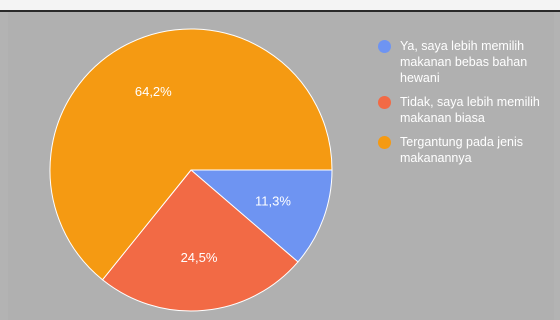 The height and width of the screenshot is (320, 560). I want to click on legend-swatch-tidak, so click(384, 102).